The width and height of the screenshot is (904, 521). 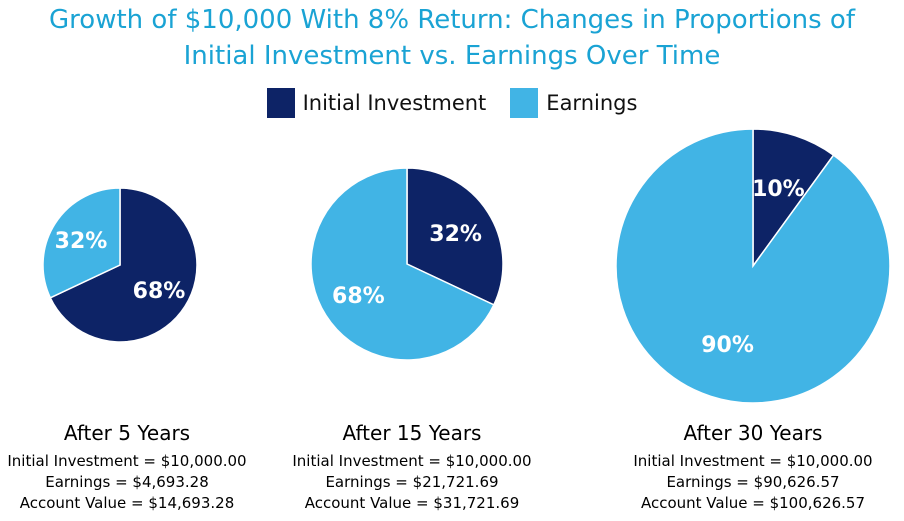 What do you see at coordinates (394, 103) in the screenshot?
I see `legend-label-initial: Initial Investment` at bounding box center [394, 103].